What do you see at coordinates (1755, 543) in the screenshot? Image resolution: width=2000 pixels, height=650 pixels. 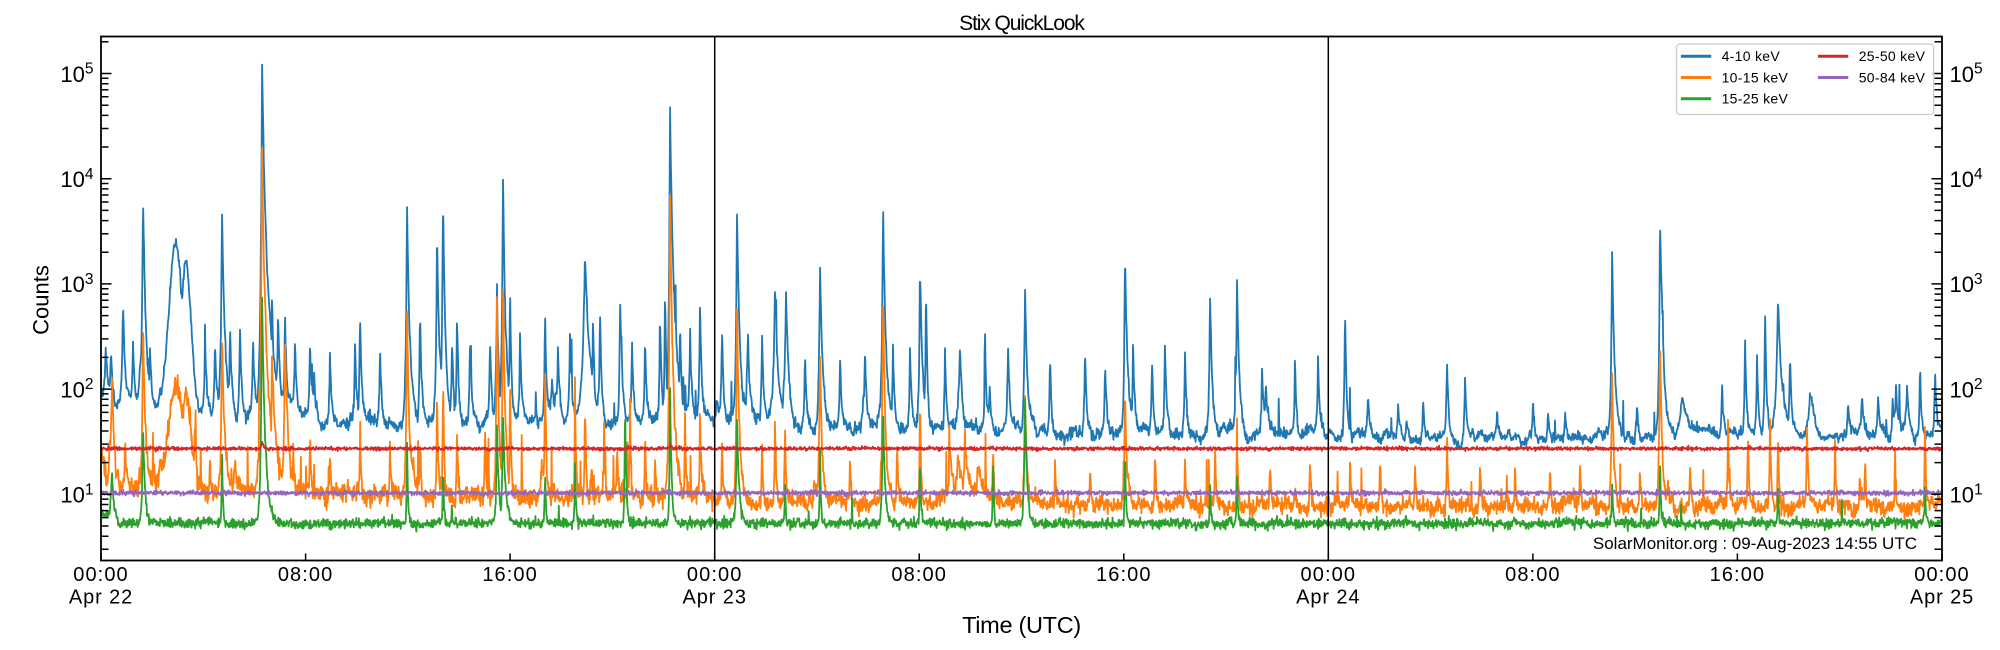 I see `svg-text:SolarMonitor.org : 09-Aug-2023: SolarMonitor.org : 09-Aug-2023 14:55 UTC` at bounding box center [1755, 543].